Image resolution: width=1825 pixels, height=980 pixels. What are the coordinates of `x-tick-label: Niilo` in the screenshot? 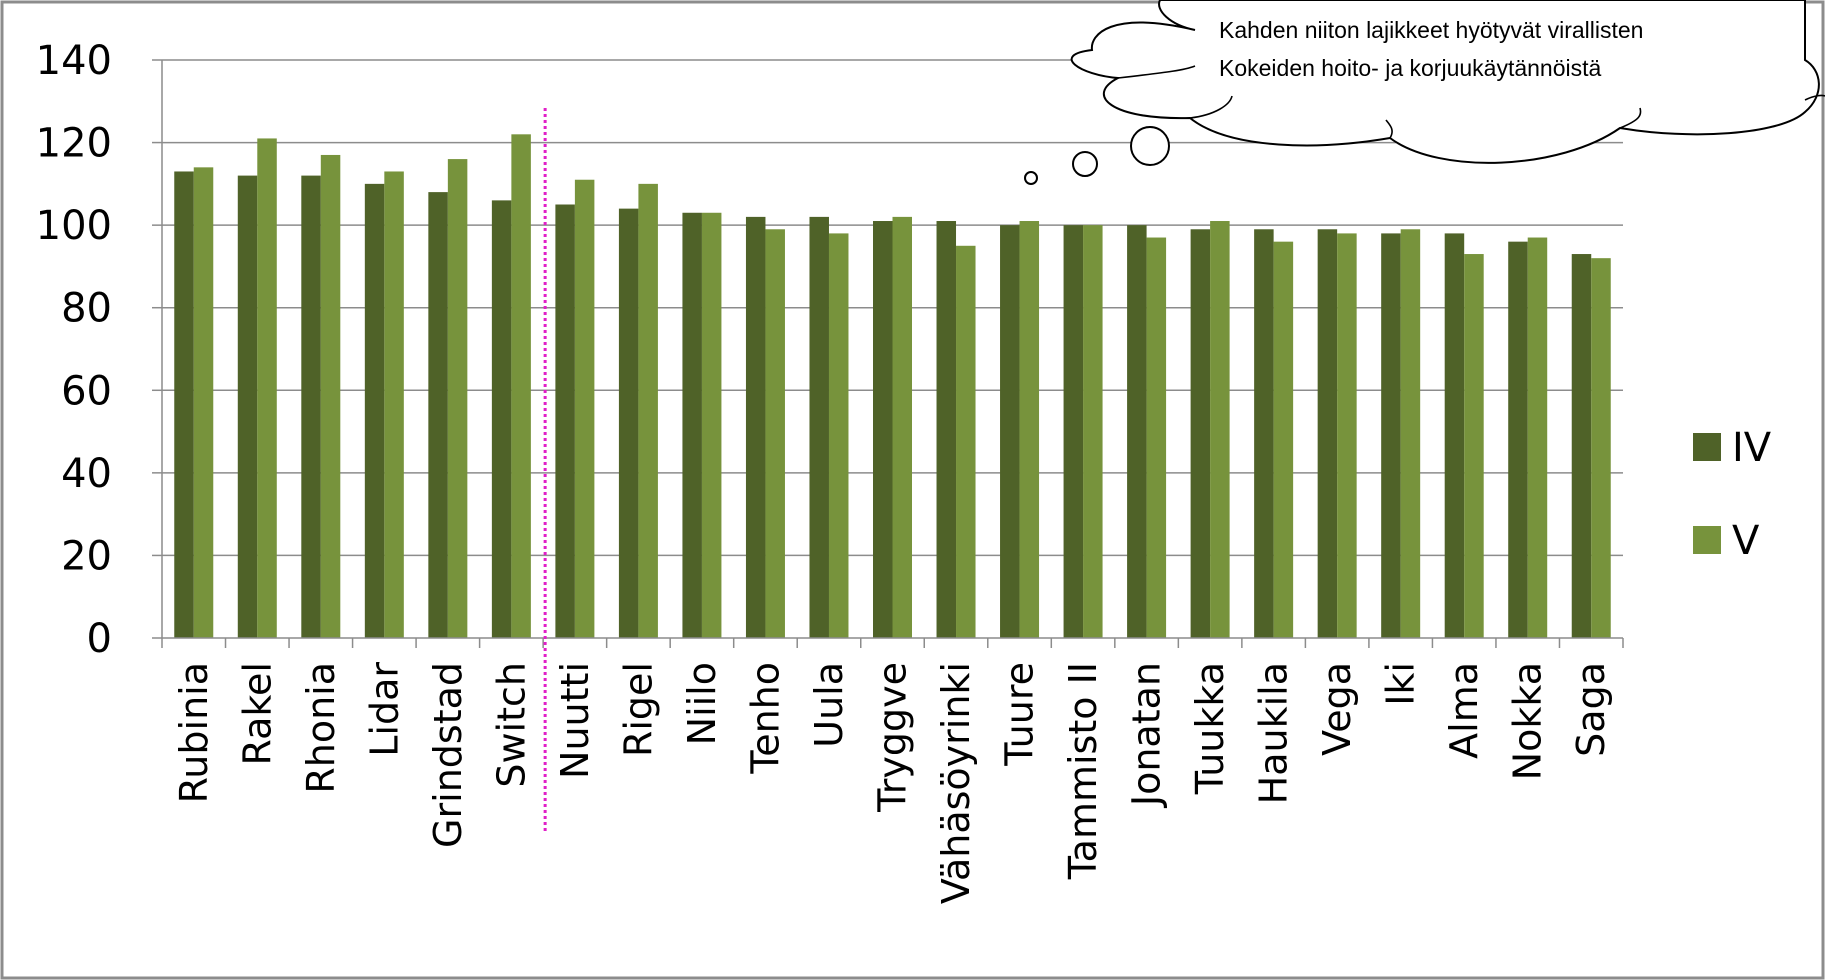 It's located at (702, 703).